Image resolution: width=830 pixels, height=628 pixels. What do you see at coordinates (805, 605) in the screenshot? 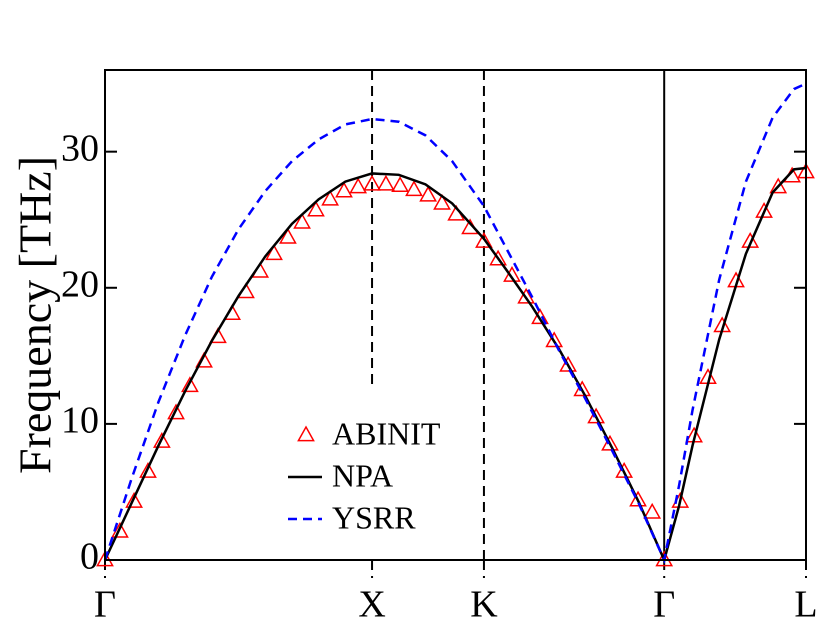
I see `x-tick-label: L` at bounding box center [805, 605].